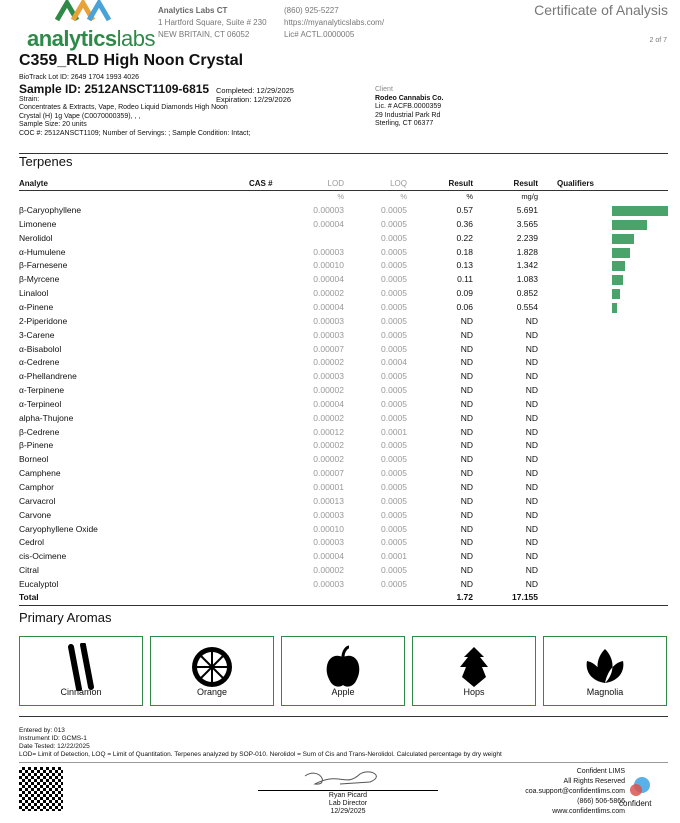 The height and width of the screenshot is (823, 680). What do you see at coordinates (464, 251) in the screenshot?
I see `result-pct: 0.18` at bounding box center [464, 251].